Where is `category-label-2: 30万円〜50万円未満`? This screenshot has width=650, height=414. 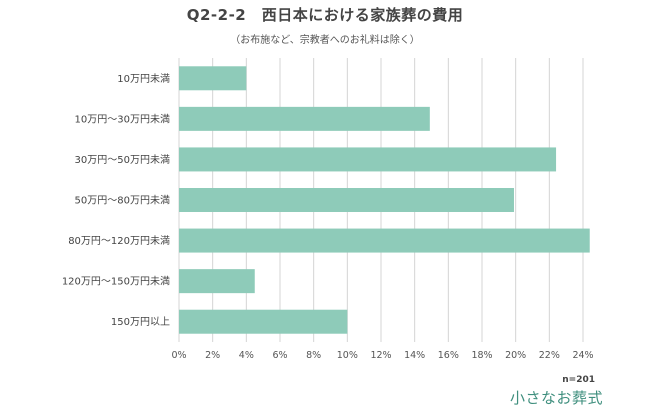
category-label-2: 30万円〜50万円未満 is located at coordinates (122, 160).